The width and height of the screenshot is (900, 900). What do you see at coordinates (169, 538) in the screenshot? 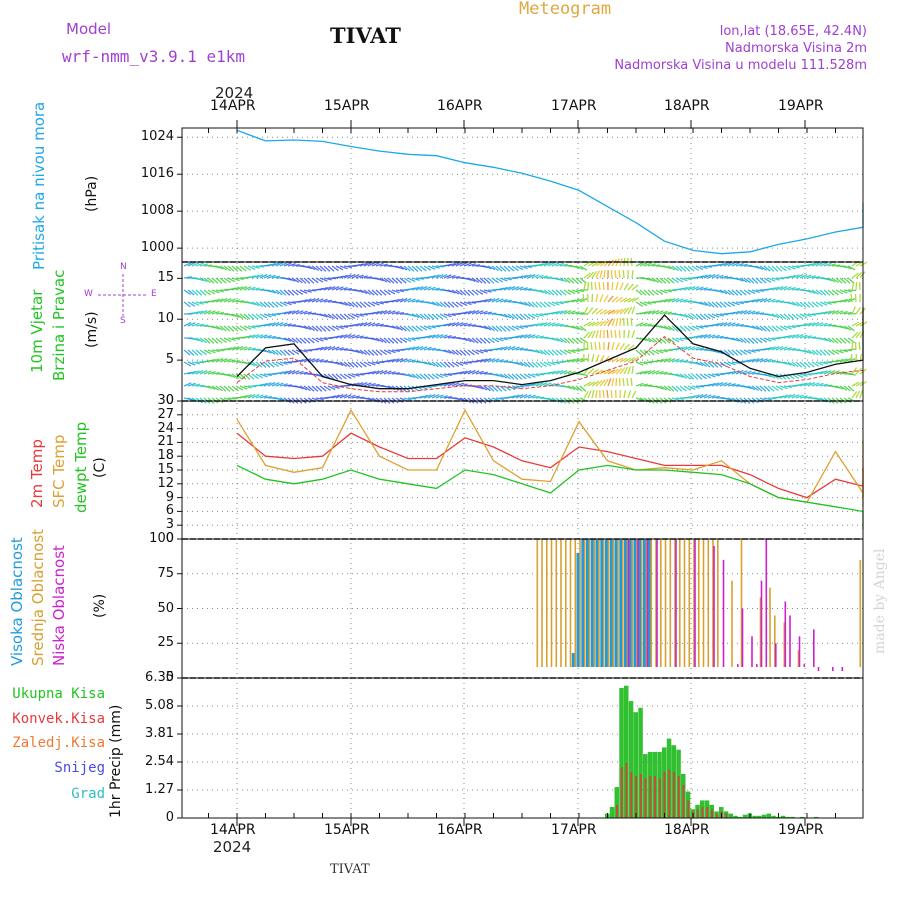
I see `temp-tick-label: 0` at bounding box center [169, 538].